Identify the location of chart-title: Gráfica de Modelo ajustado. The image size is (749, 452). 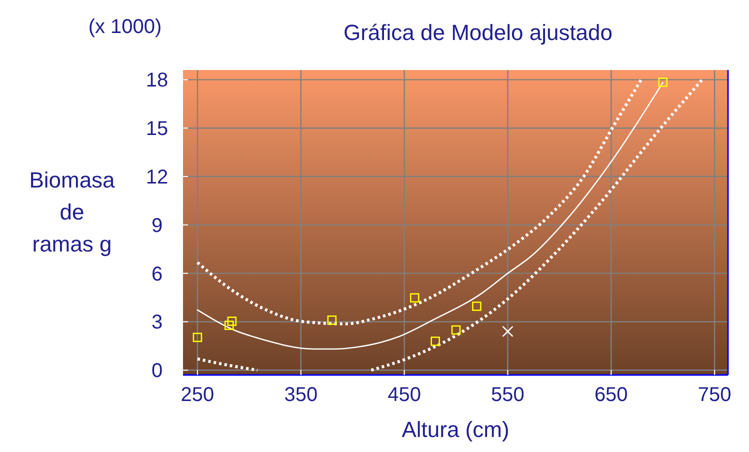
(478, 32).